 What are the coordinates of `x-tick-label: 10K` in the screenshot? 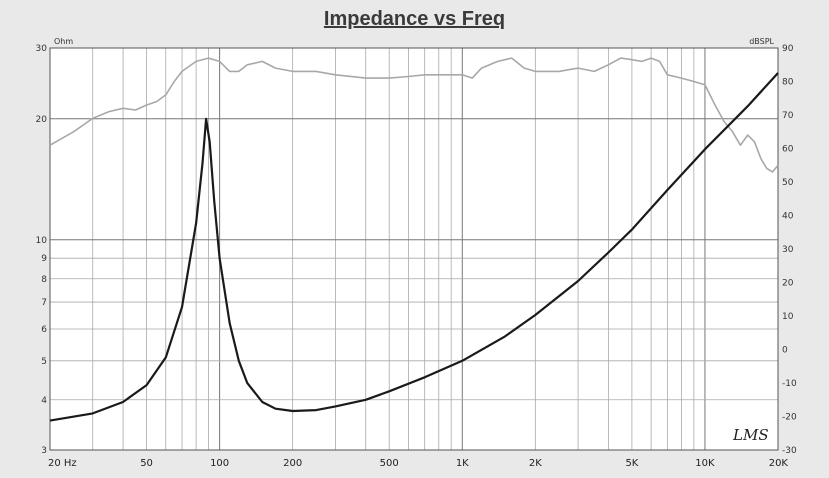 It's located at (705, 463).